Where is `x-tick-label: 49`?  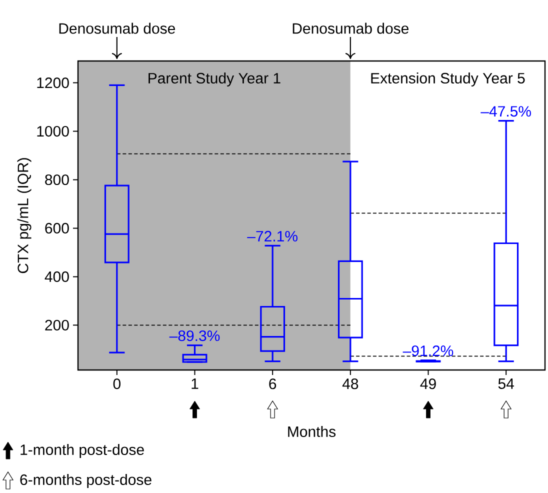 x-tick-label: 49 is located at coordinates (428, 384).